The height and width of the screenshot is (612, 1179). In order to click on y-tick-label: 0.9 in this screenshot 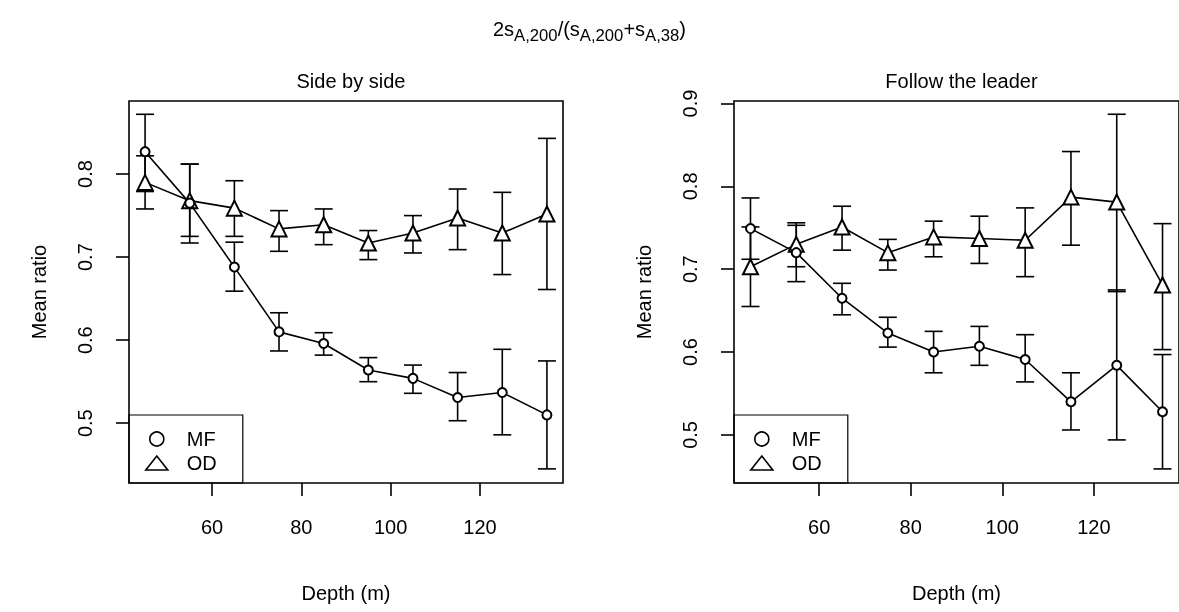, I will do `click(690, 103)`.